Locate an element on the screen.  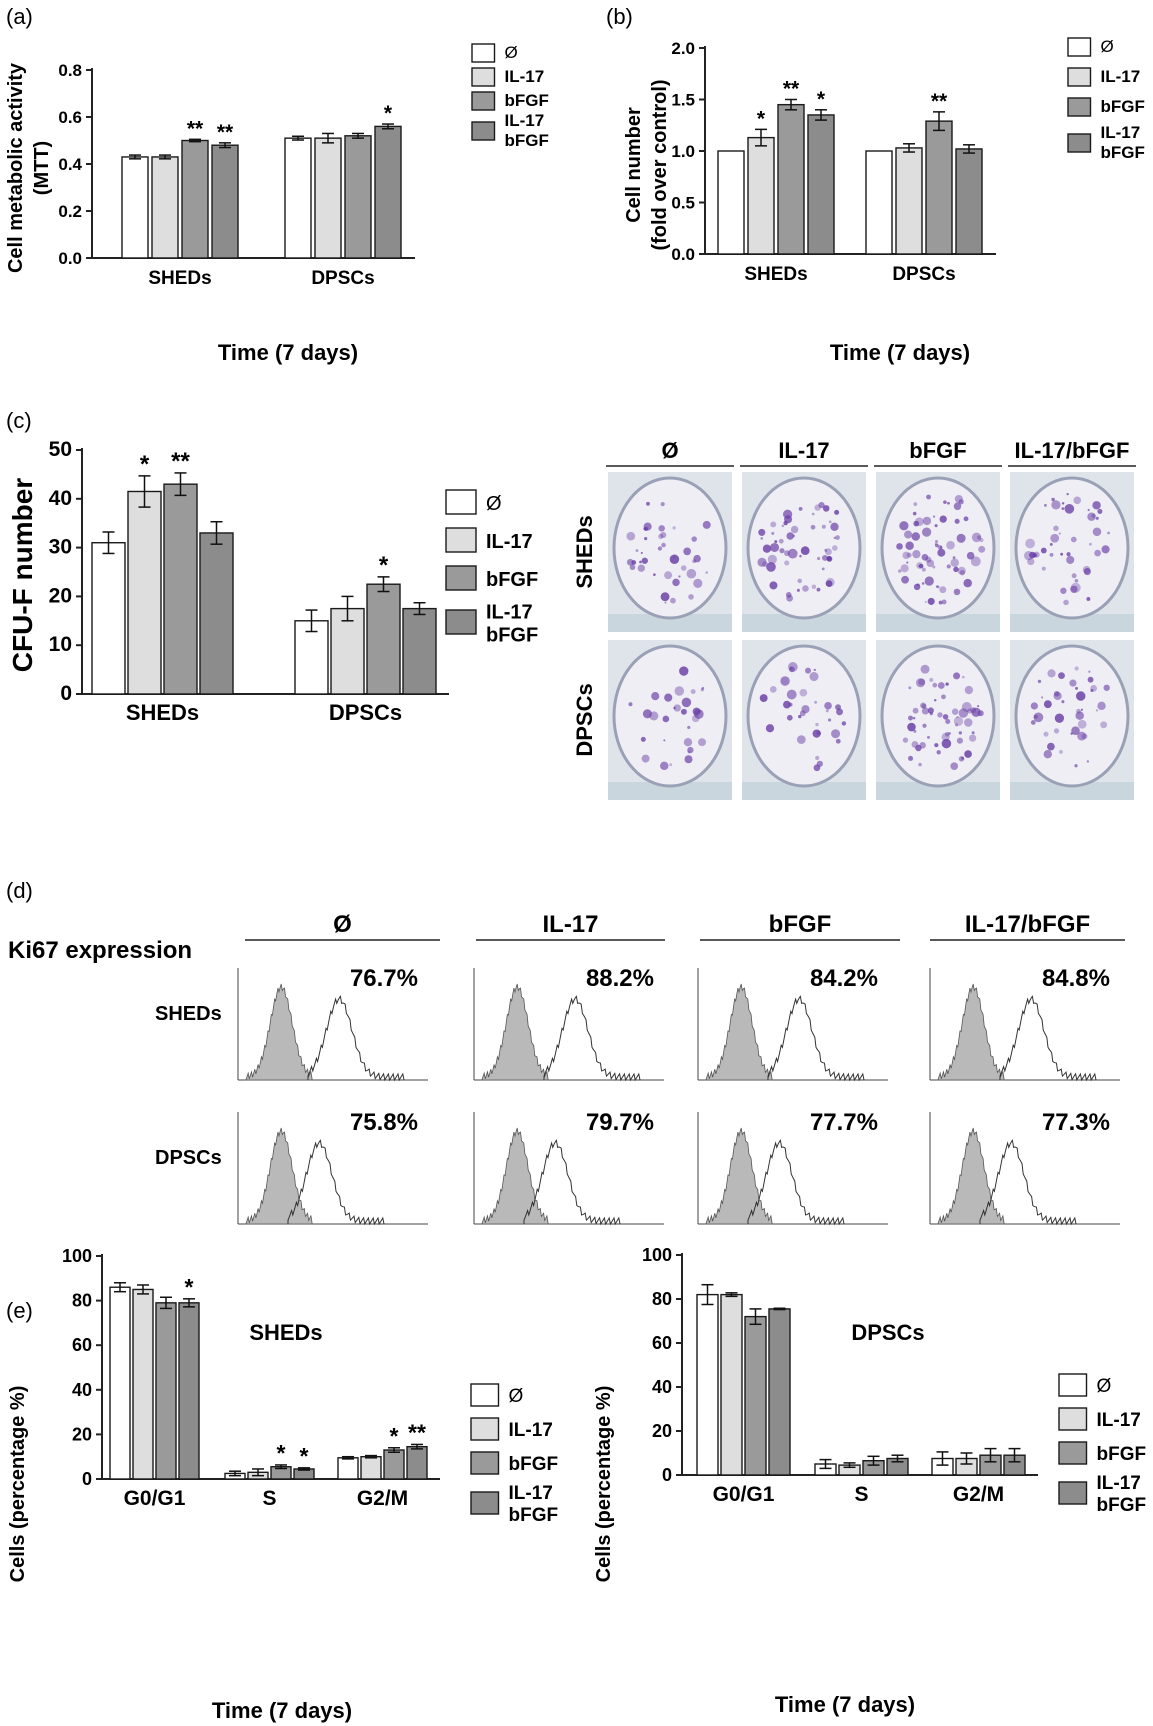
y-tick-label: 80 is located at coordinates (662, 1299).